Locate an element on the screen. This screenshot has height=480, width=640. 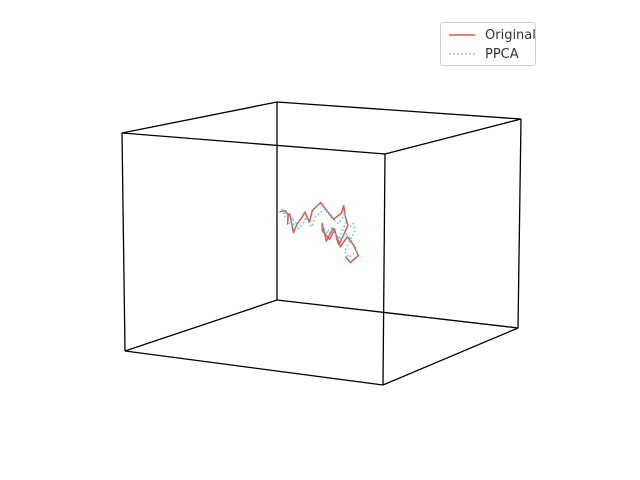
box-edge-back-right-vertical is located at coordinates (519, 223).